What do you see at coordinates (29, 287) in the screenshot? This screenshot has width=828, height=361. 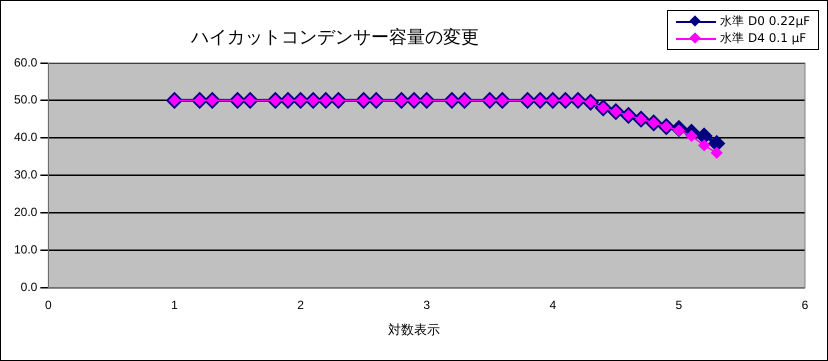 I see `y-tick-label: 0.0` at bounding box center [29, 287].